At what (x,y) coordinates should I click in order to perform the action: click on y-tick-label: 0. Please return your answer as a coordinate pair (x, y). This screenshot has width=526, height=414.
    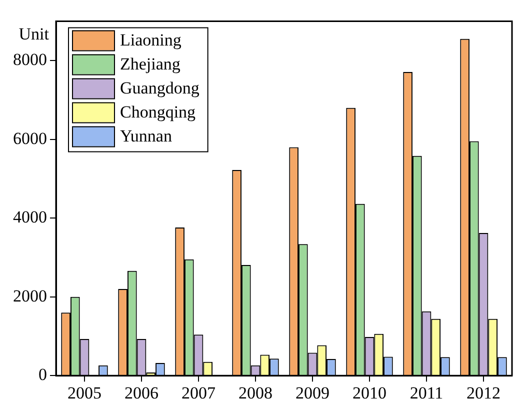
    Looking at the image, I should click on (42, 374).